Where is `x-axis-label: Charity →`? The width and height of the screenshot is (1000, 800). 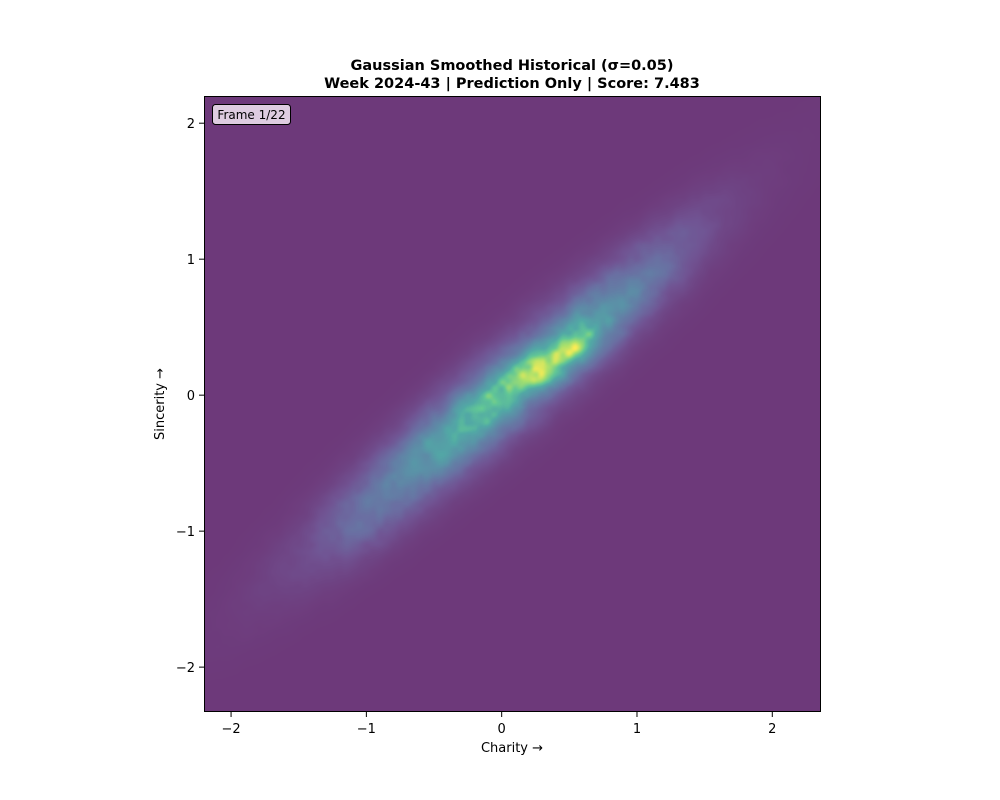
x-axis-label: Charity → is located at coordinates (512, 748).